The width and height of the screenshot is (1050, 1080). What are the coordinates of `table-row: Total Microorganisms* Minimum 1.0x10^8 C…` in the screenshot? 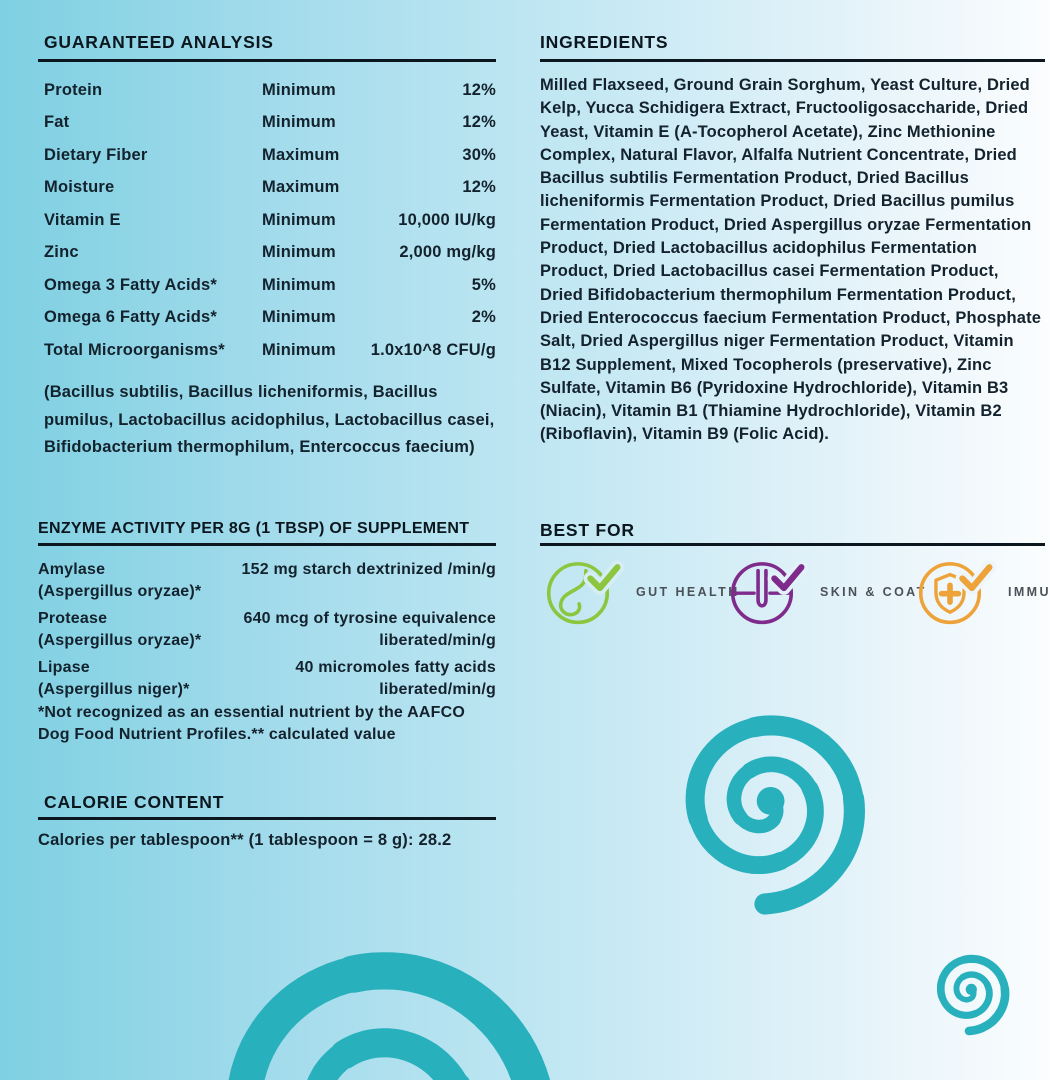 It's located at (267, 350).